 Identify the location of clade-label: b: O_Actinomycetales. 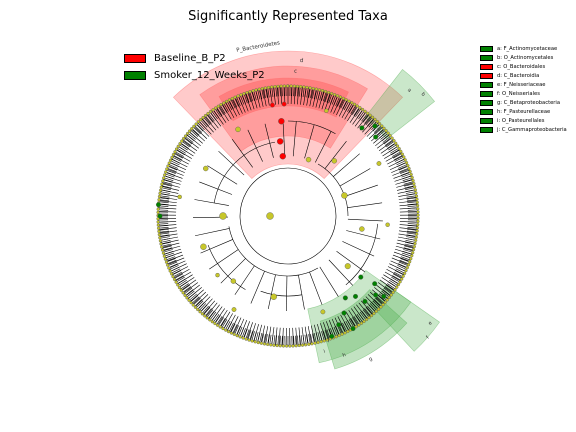
(525, 57).